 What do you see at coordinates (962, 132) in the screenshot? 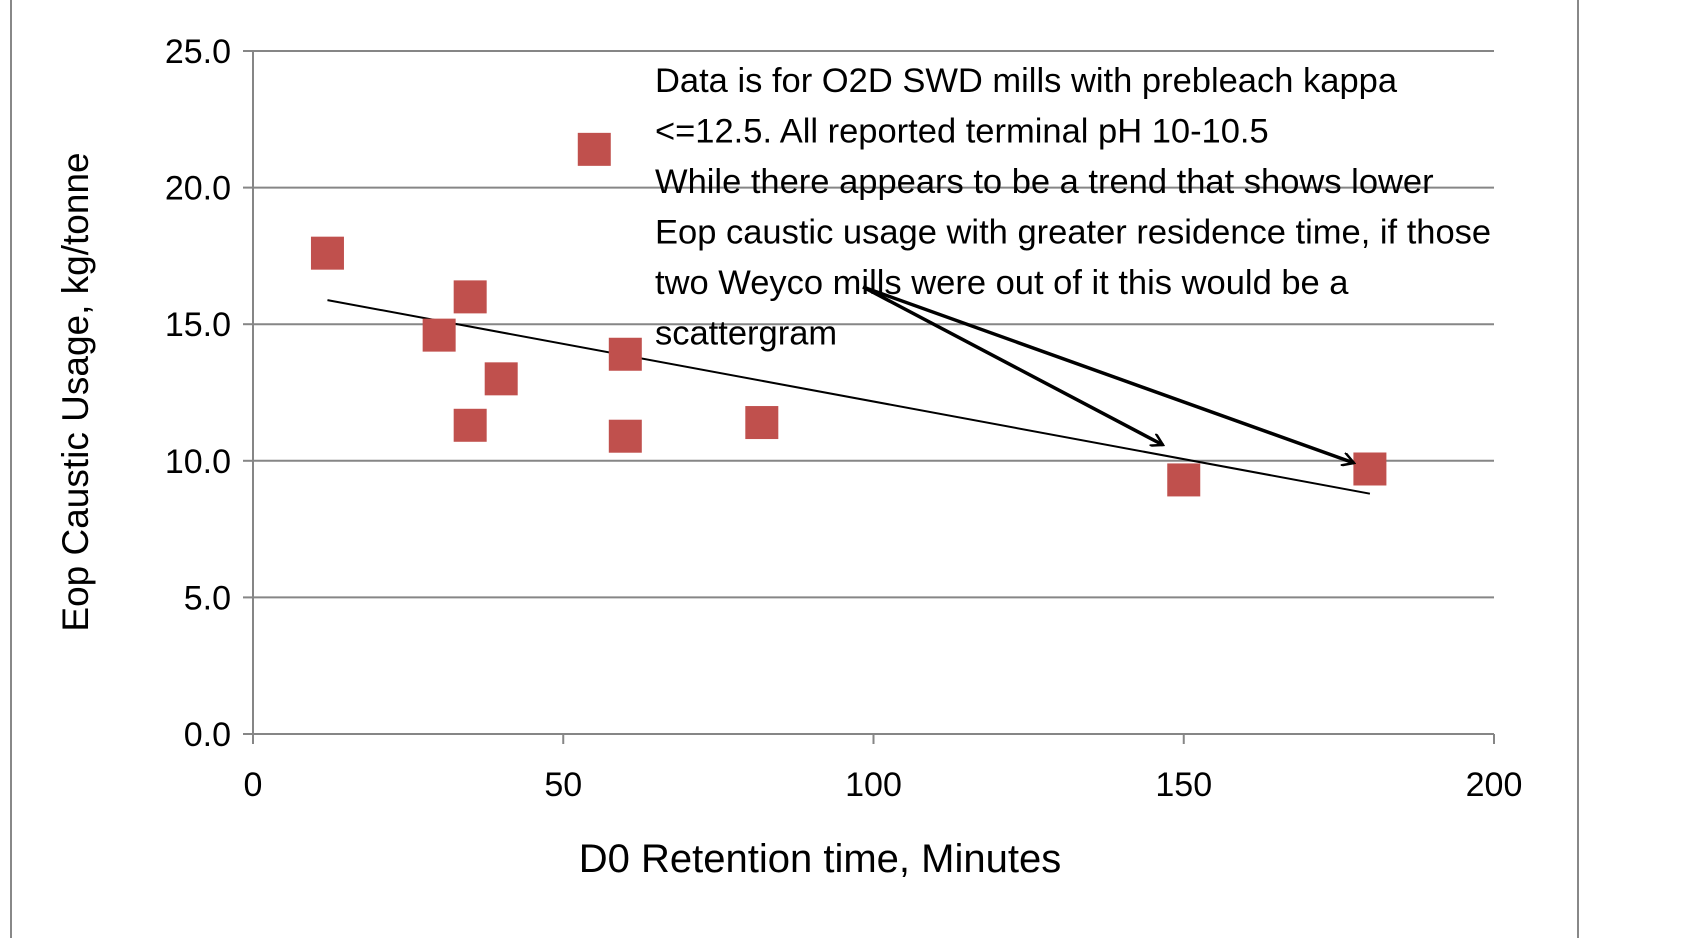
I see `annotation-line: <=12.5. All reported terminal pH 10-10.5` at bounding box center [962, 132].